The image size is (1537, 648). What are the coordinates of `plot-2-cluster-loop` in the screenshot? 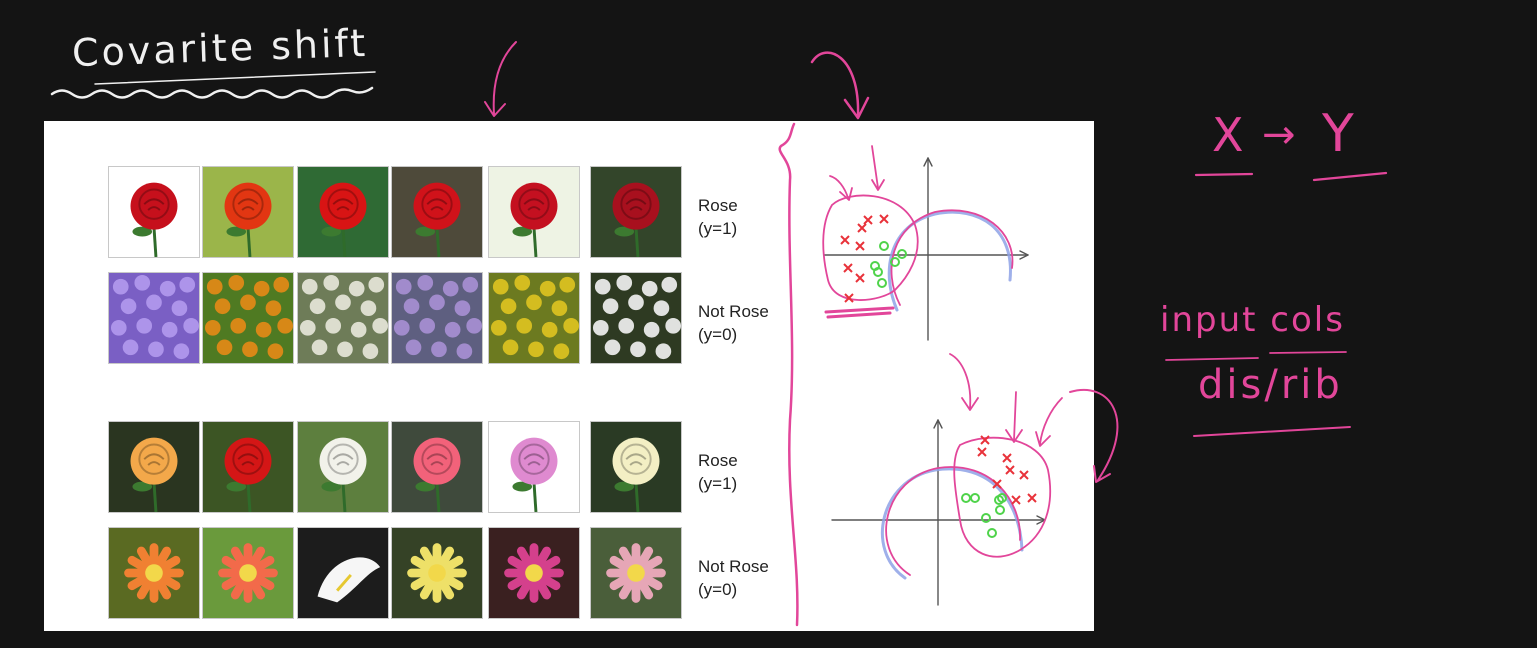 It's located at (1002, 497).